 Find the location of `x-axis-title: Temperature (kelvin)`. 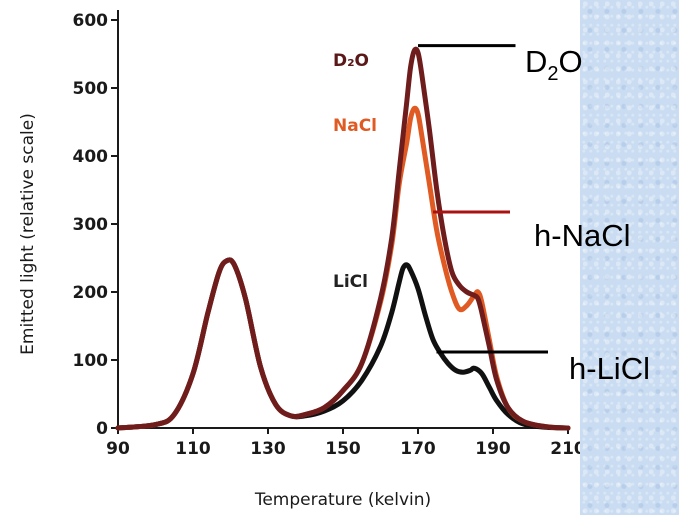

x-axis-title: Temperature (kelvin) is located at coordinates (342, 500).